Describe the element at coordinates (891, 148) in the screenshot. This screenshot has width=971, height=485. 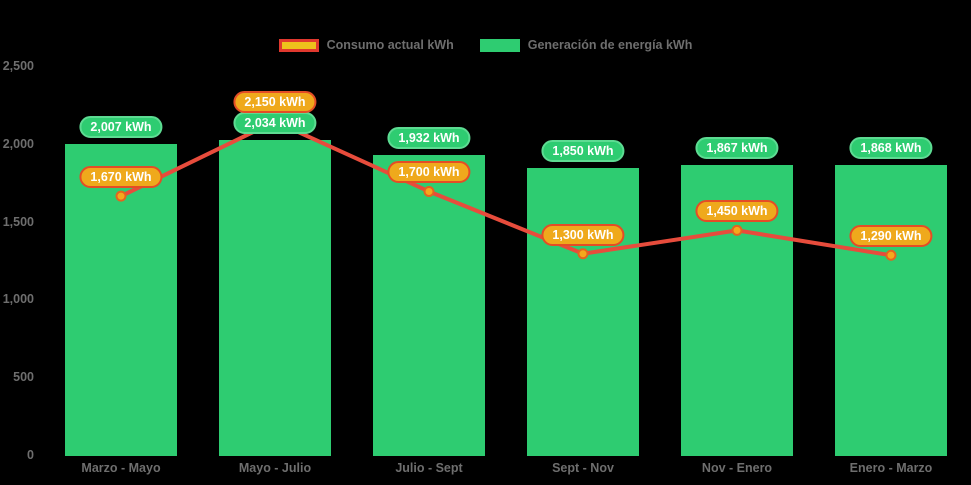
I see `bar-value-label: 1,868 kWh` at that location.